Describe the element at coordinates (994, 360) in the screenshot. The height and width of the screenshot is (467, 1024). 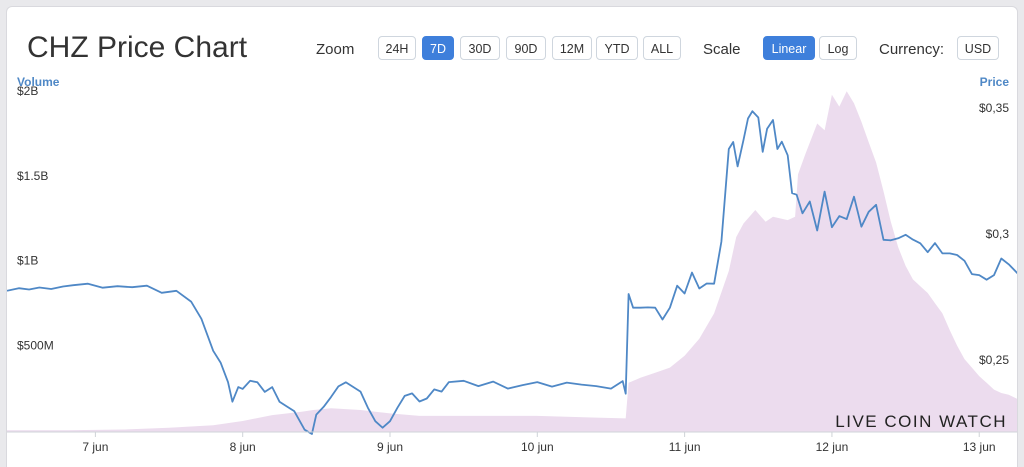
I see `price-tick-label: $0,25` at that location.